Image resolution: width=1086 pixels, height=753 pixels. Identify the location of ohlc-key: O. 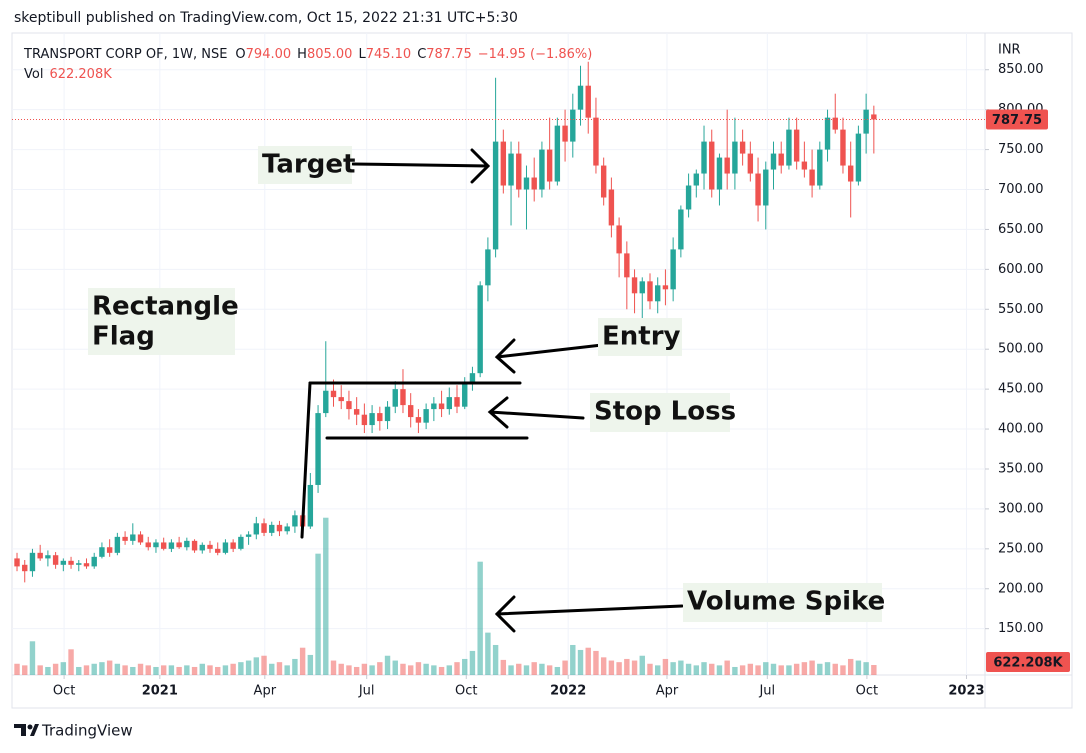
(240, 54).